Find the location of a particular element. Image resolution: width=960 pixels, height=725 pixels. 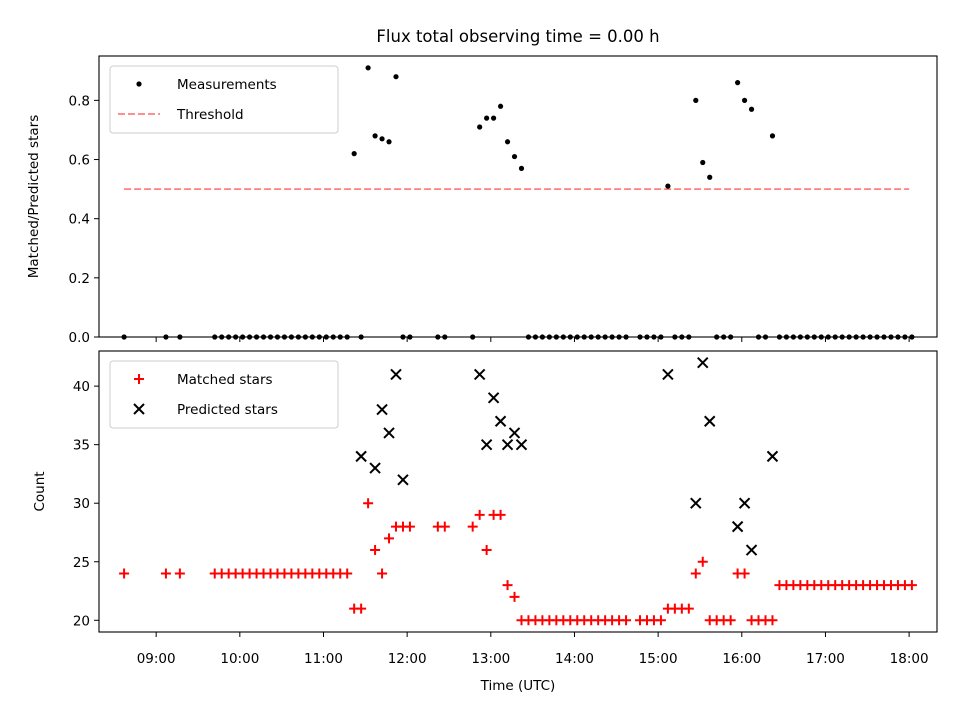

legend-label-threshold: Threshold is located at coordinates (210, 115).